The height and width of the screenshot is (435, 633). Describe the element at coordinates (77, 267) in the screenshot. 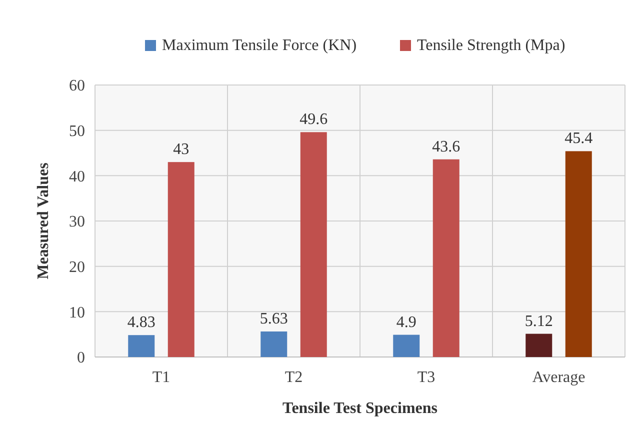

I see `y-tick-label: 20` at that location.